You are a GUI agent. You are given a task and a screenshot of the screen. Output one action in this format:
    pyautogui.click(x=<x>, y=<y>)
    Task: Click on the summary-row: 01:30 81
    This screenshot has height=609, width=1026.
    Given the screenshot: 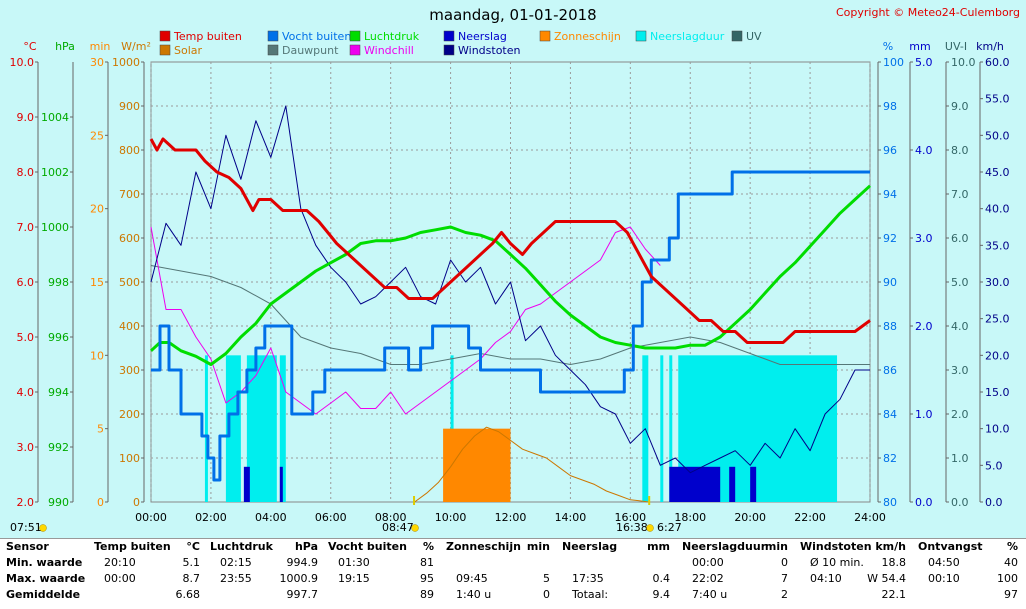 What is the action you would take?
    pyautogui.click(x=386, y=562)
    